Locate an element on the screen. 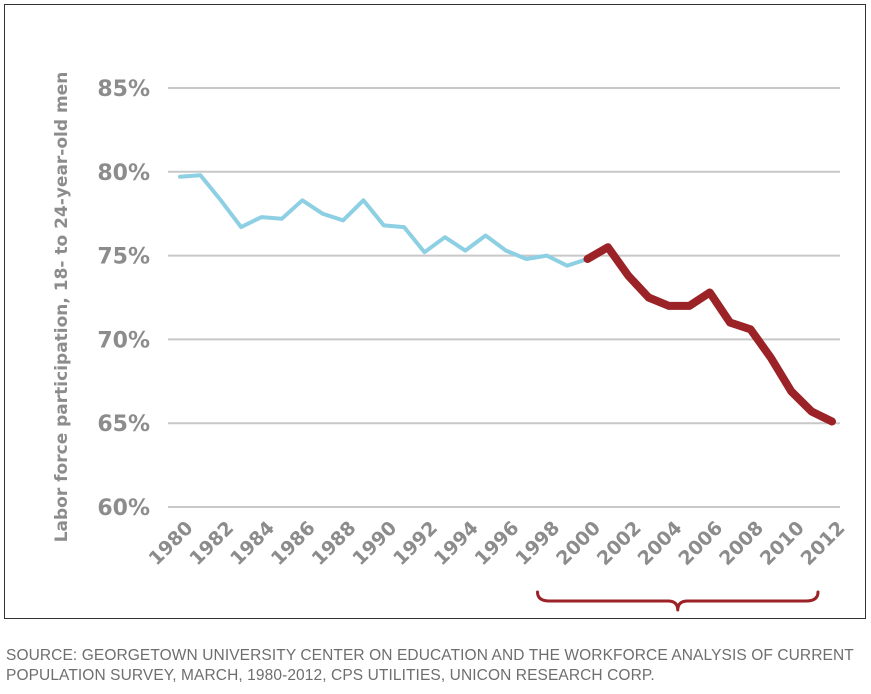  x-tick-label: 1996 is located at coordinates (497, 543).